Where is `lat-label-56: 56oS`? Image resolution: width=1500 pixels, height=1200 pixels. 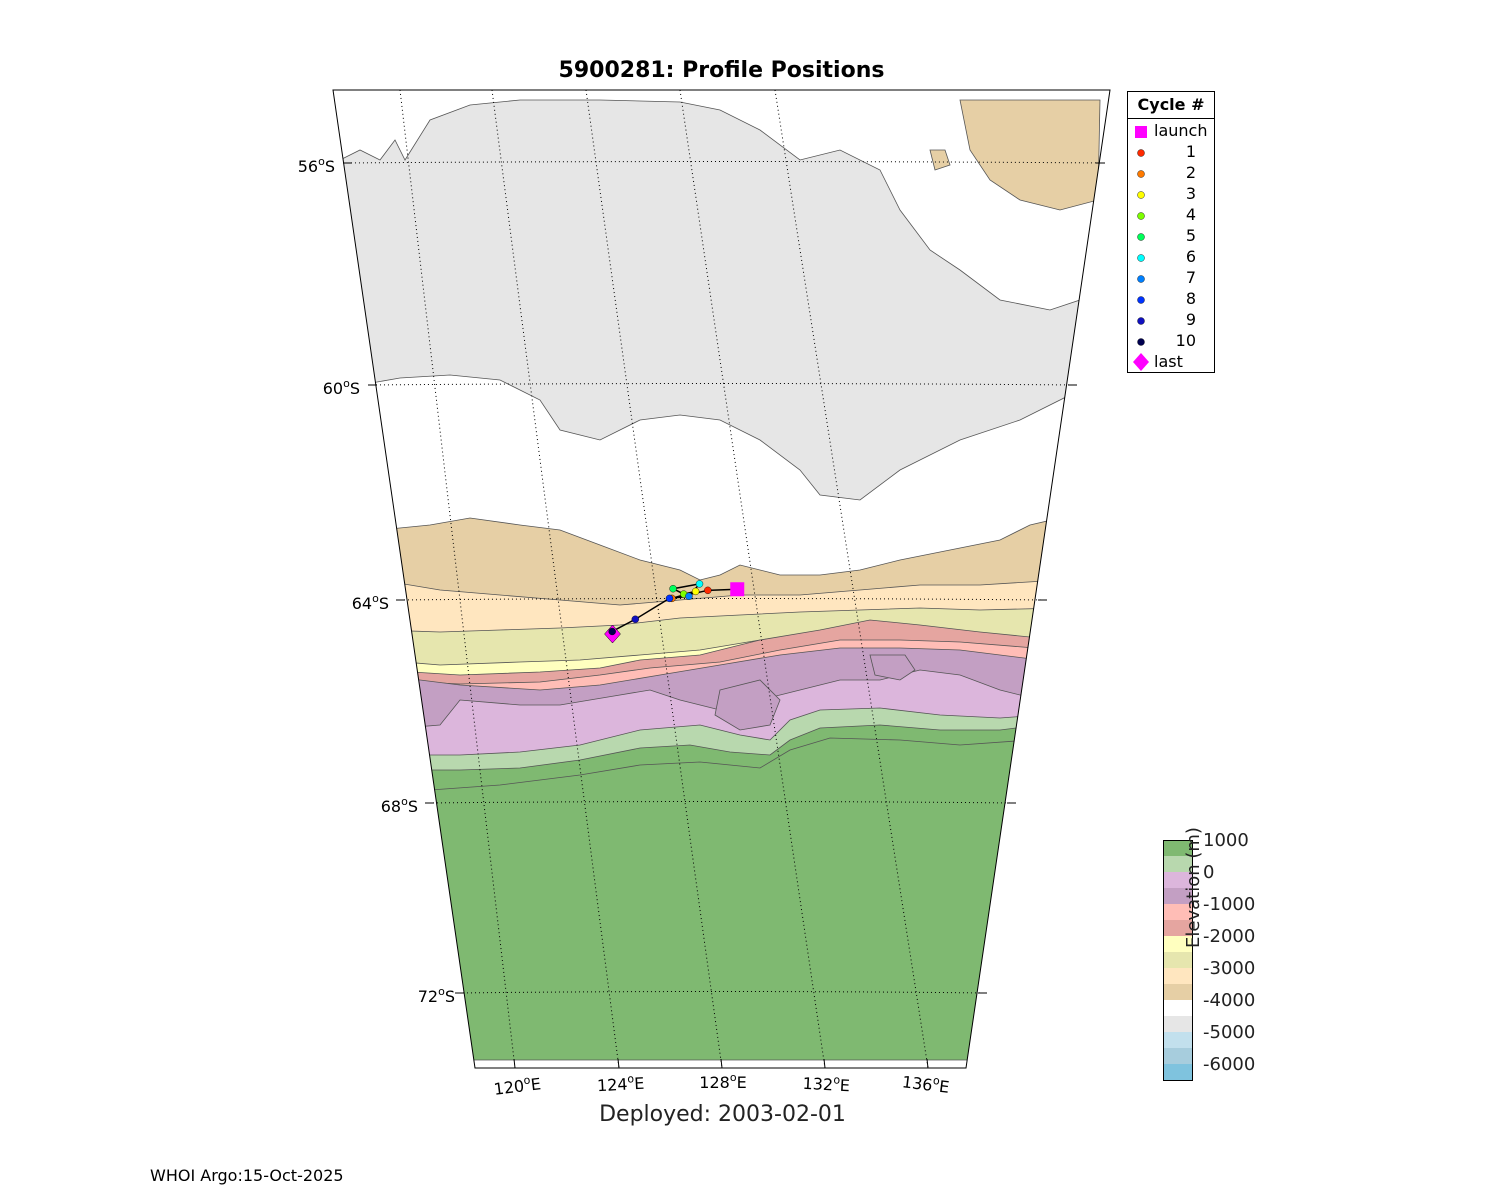 lat-label-56: 56oS is located at coordinates (316, 165).